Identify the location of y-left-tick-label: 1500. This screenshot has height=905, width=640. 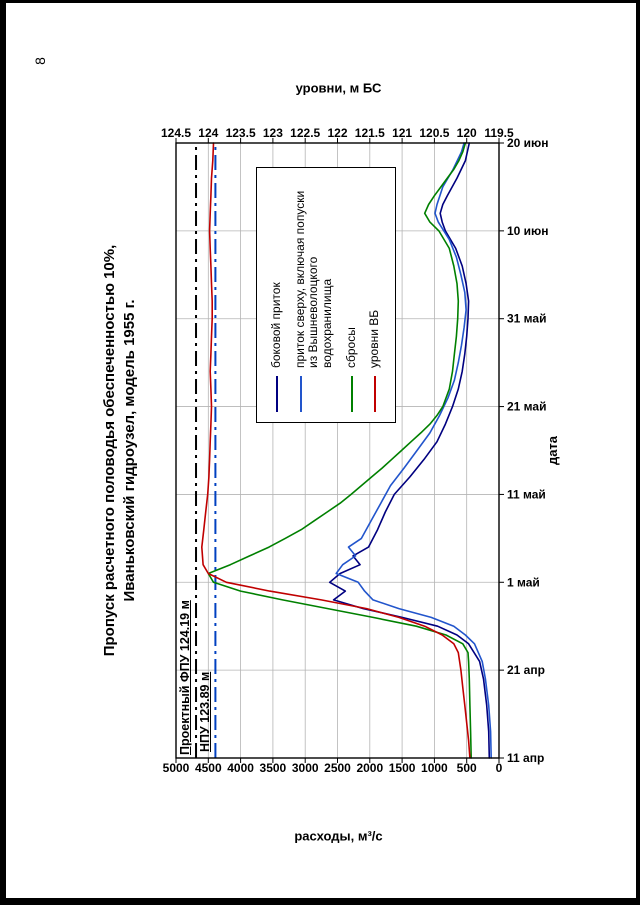
(402, 768).